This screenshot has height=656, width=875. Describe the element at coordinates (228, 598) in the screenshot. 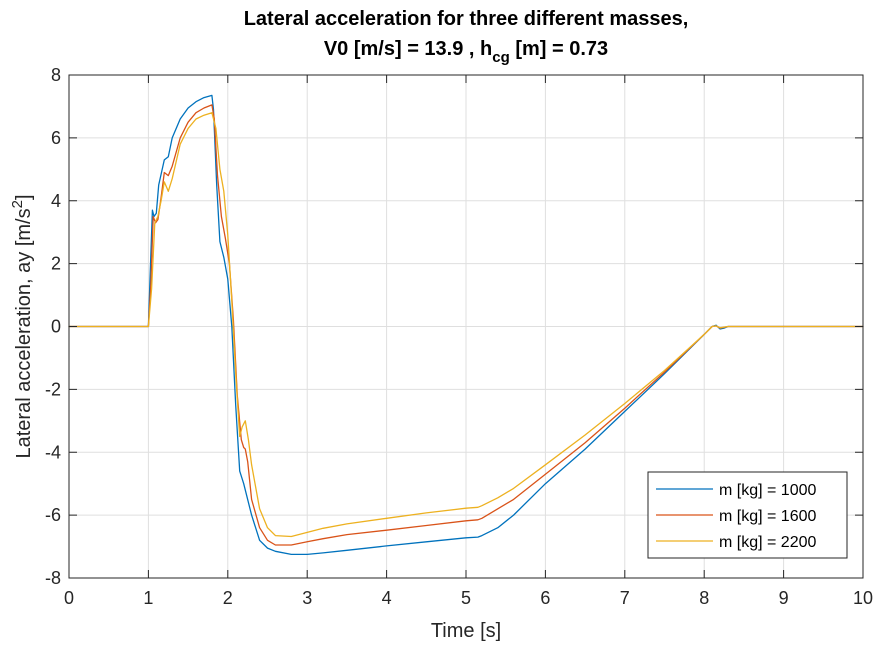

I see `x-tick-label: 2` at that location.